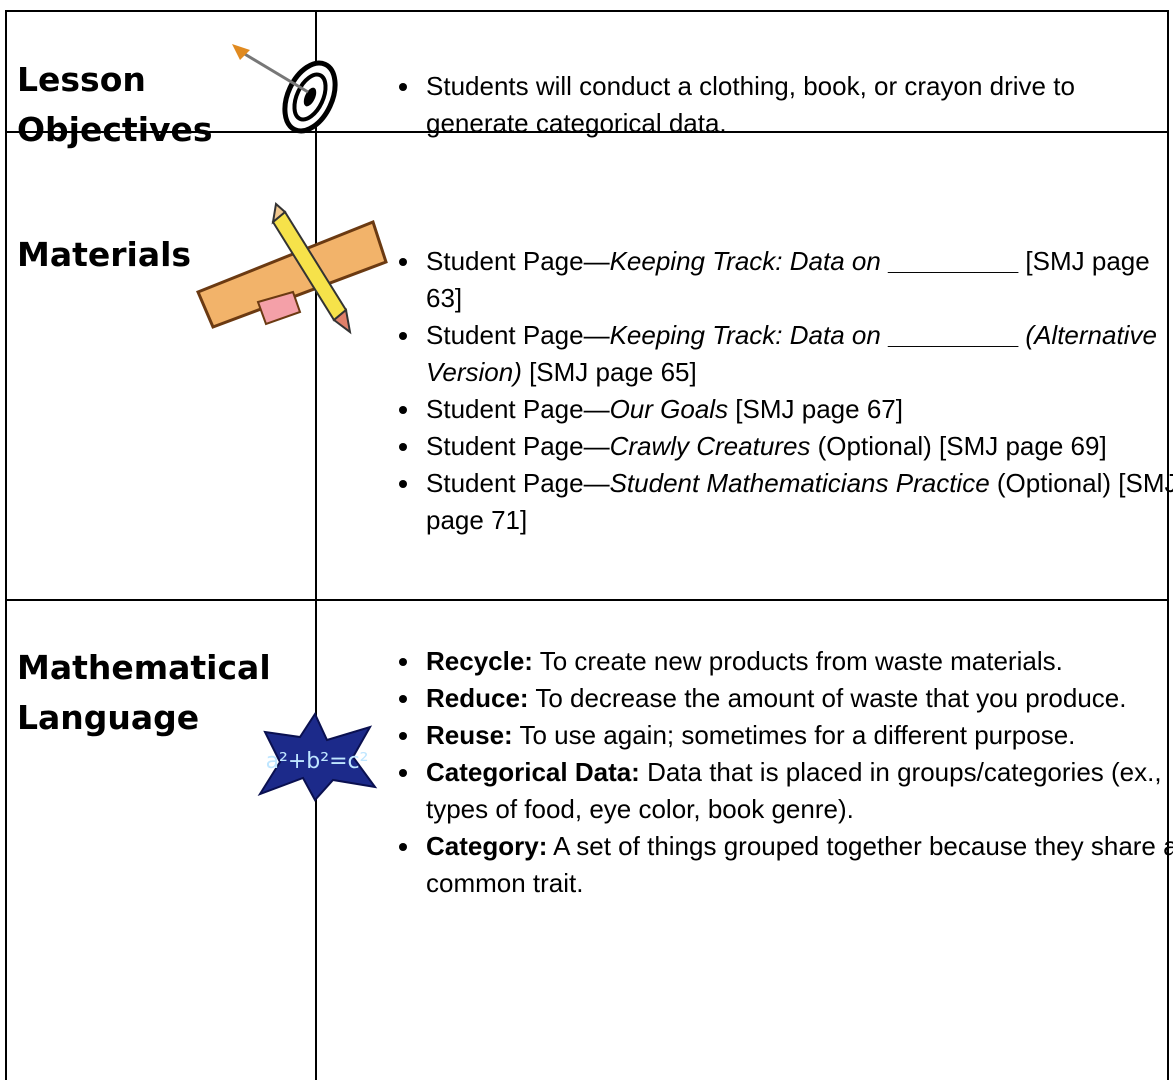 The height and width of the screenshot is (1080, 1173). I want to click on bullet-item: Student Page—Our Goals [SMJ page 67], so click(797, 409).